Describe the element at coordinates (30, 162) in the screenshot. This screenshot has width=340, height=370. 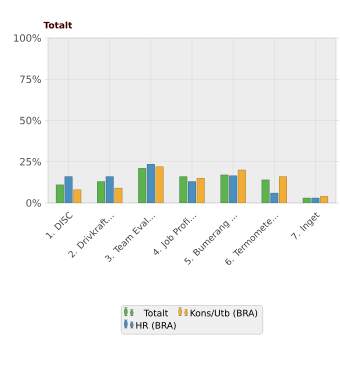
I see `y-tick-label: 25%` at that location.